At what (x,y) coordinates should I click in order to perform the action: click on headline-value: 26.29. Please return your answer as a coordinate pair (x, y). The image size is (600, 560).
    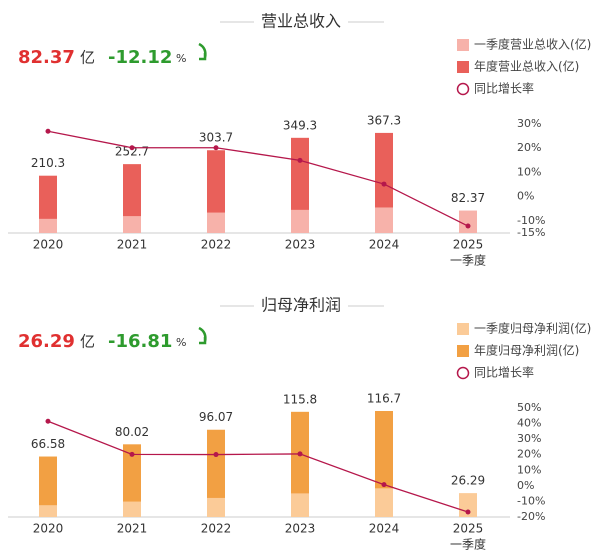
    Looking at the image, I should click on (46, 341).